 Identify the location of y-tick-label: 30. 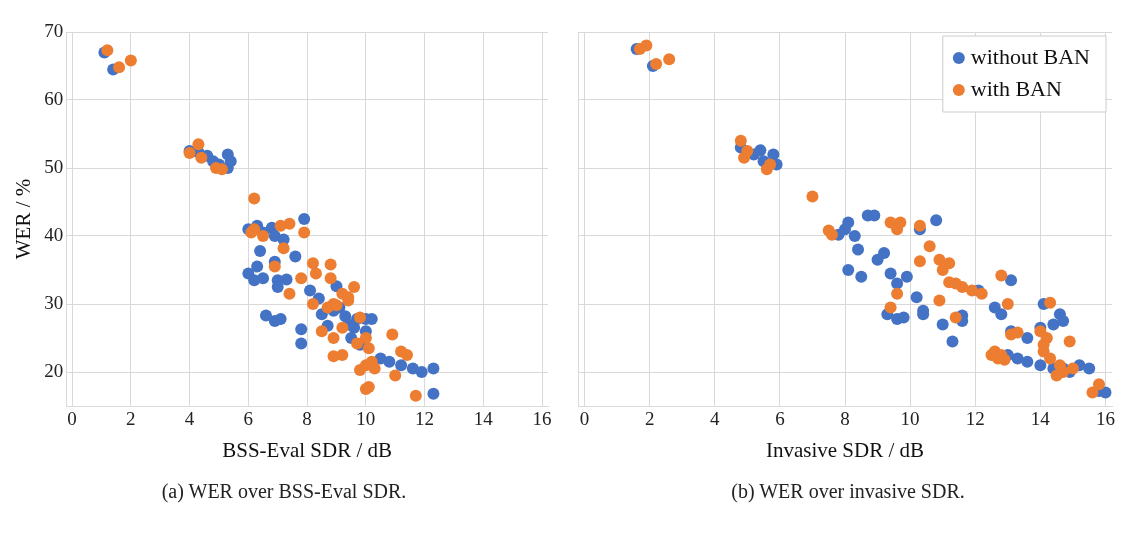
(54, 302).